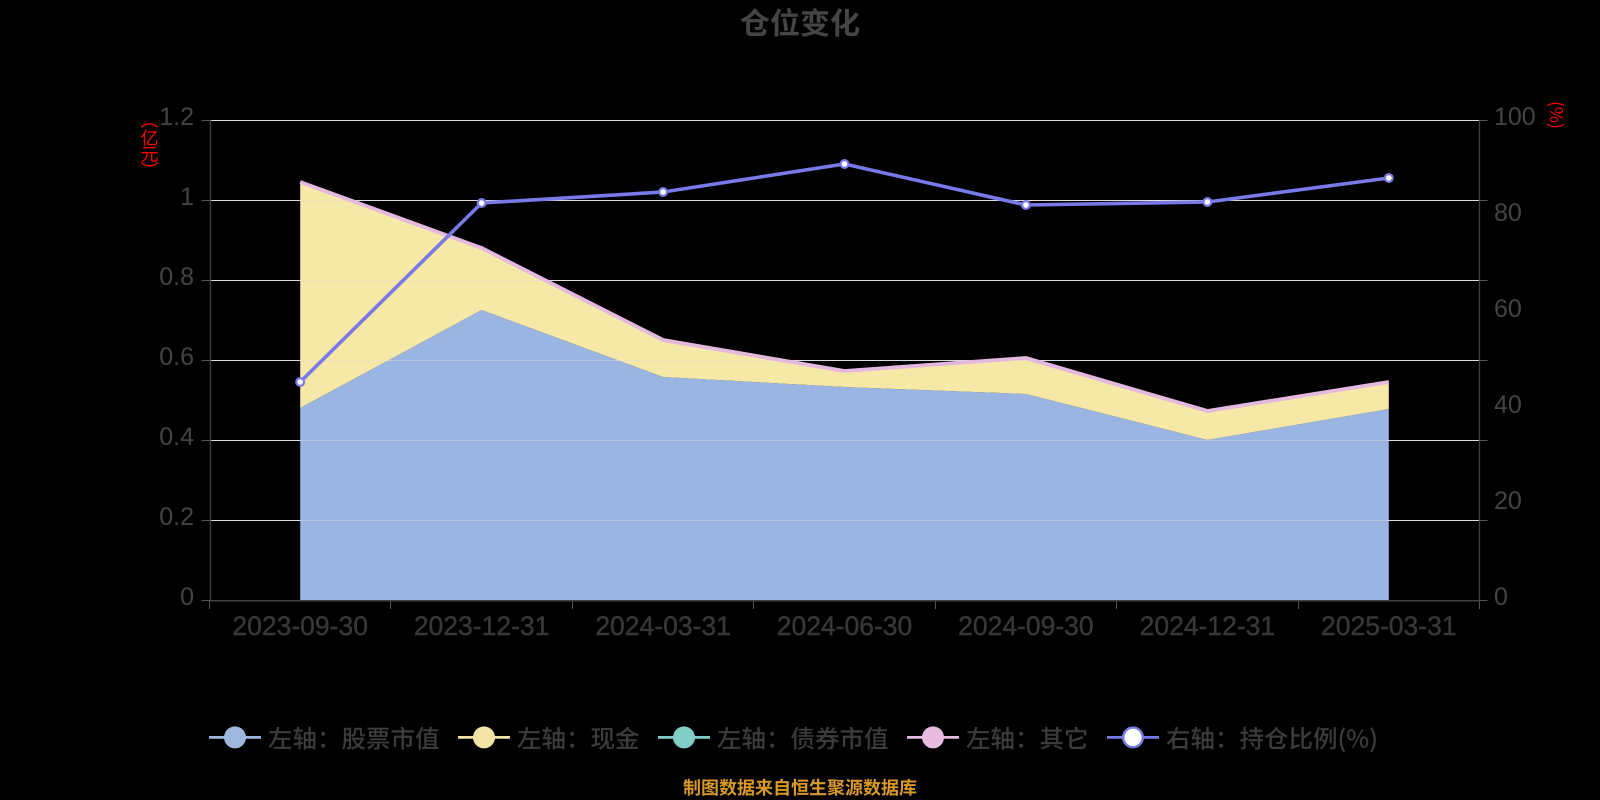  I want to click on svg-text: 40, so click(1508, 405).